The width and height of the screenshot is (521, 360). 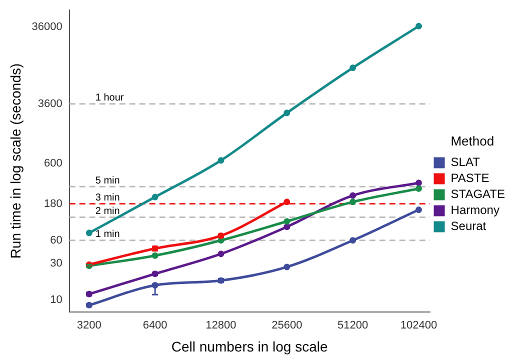 I want to click on y-tick-label: 60, so click(x=56, y=240).